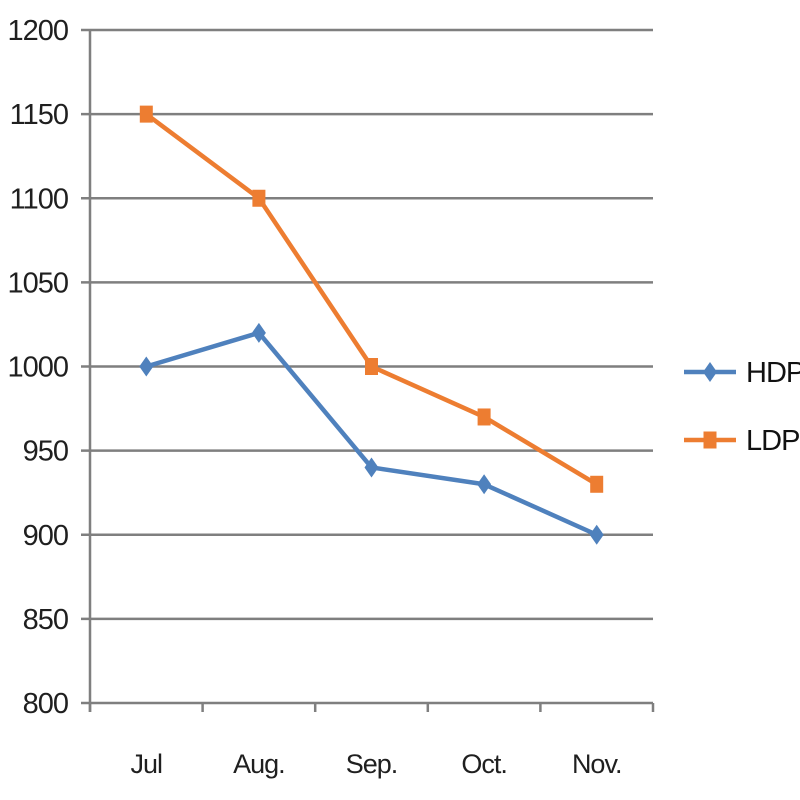  Describe the element at coordinates (773, 441) in the screenshot. I see `legend-label: LDPE` at that location.